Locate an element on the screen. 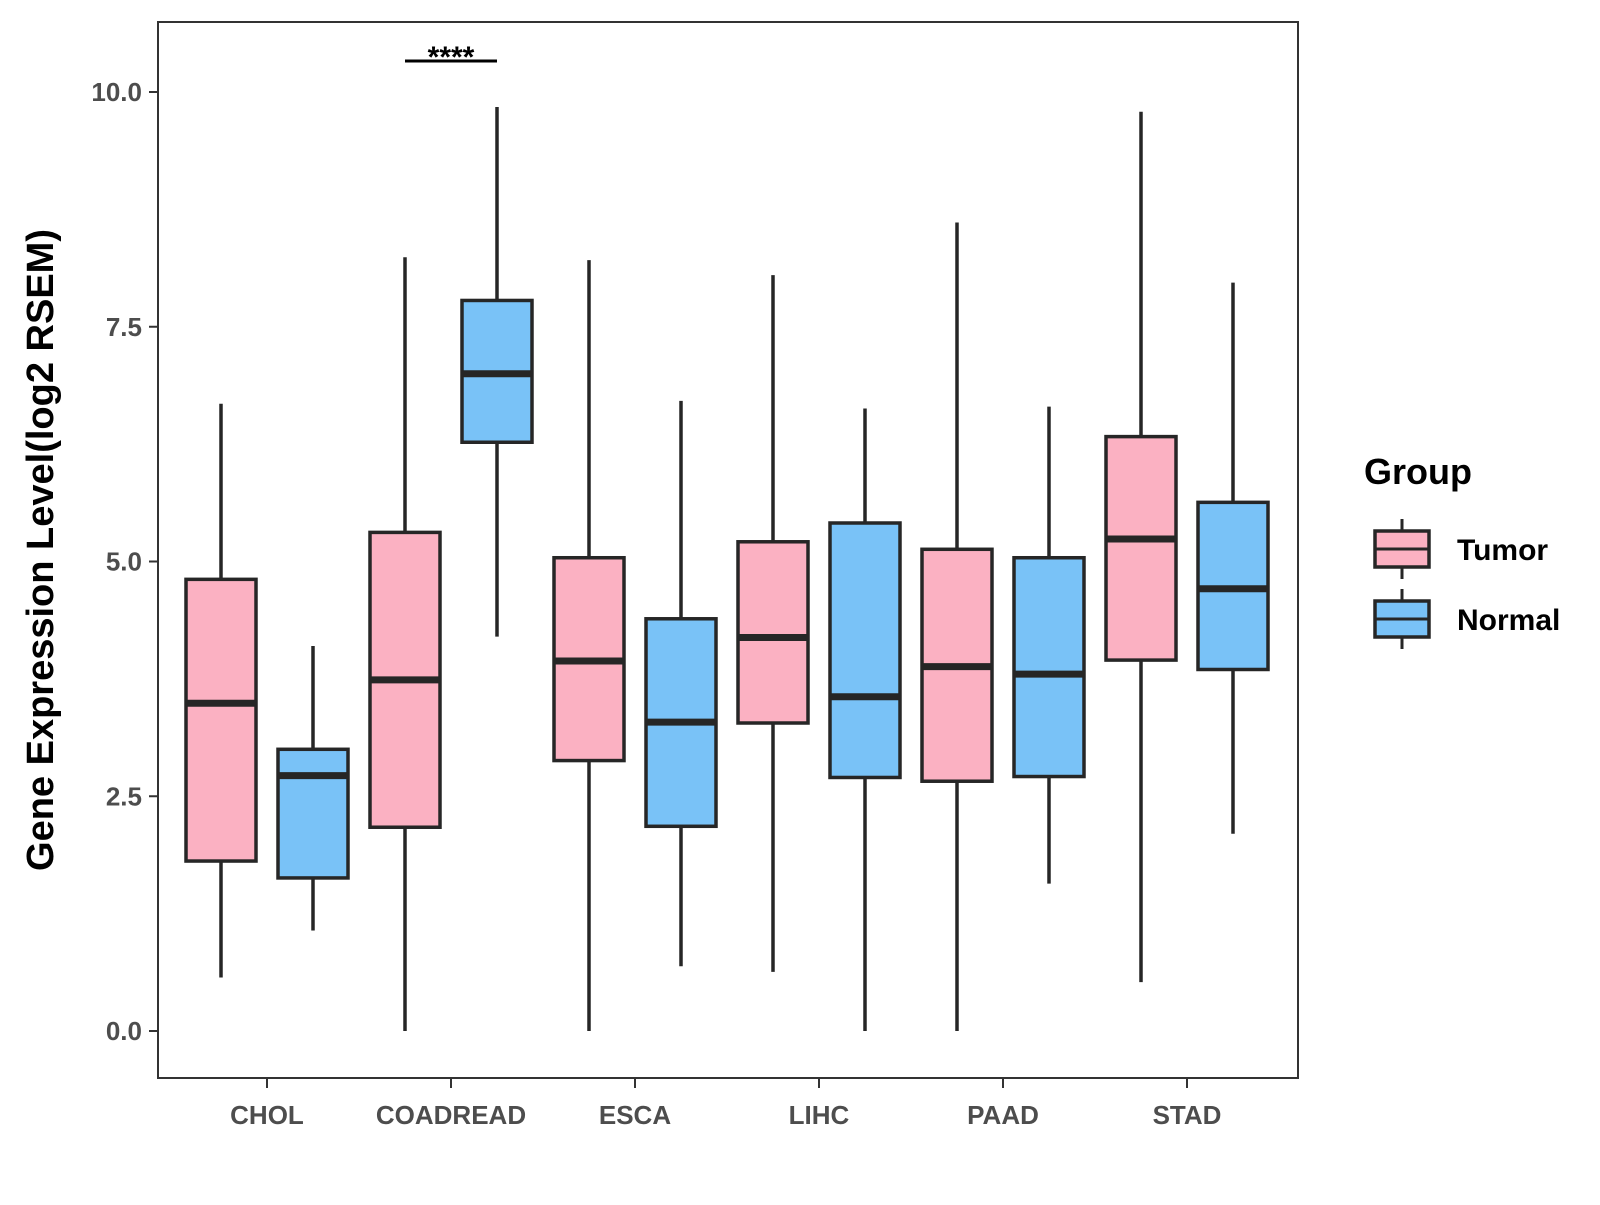 The width and height of the screenshot is (1600, 1205). box-normal-lihc is located at coordinates (865, 719).